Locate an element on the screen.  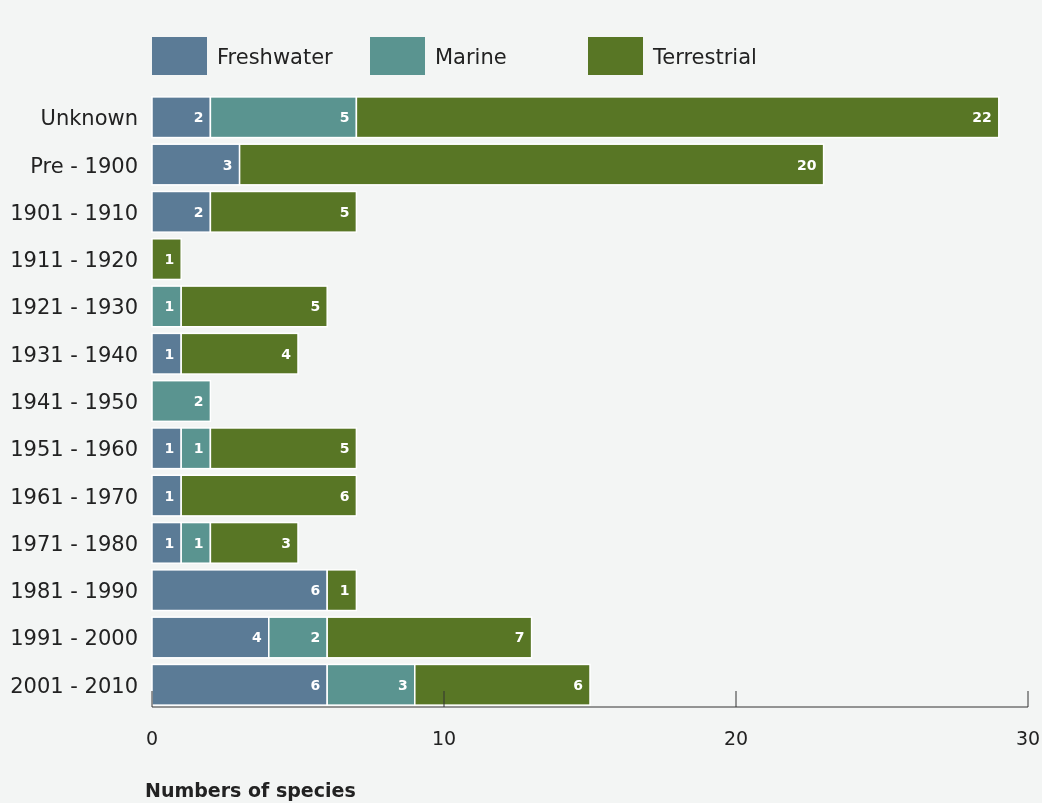
y-tick-label: 1991 - 2000 is located at coordinates (74, 638).